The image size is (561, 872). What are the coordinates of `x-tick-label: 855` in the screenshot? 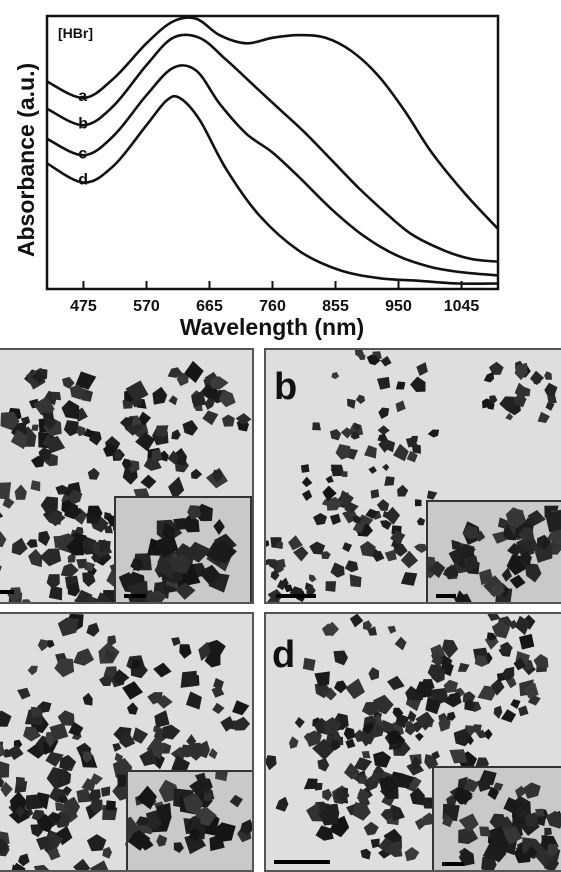 It's located at (335, 306).